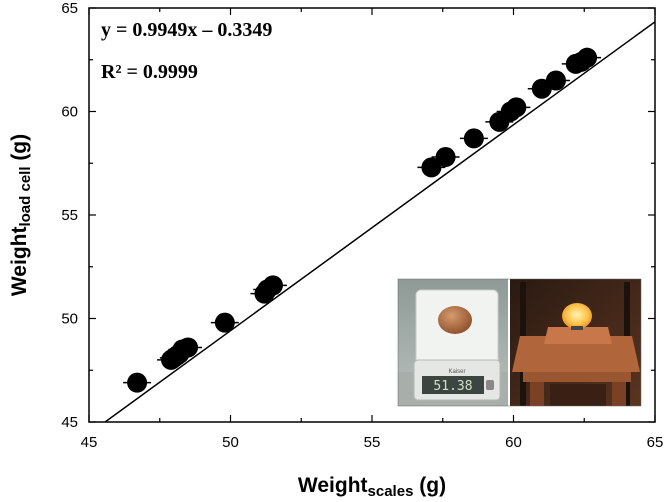 This screenshot has width=668, height=502. Describe the element at coordinates (69, 319) in the screenshot. I see `y-tick-label: 50` at that location.